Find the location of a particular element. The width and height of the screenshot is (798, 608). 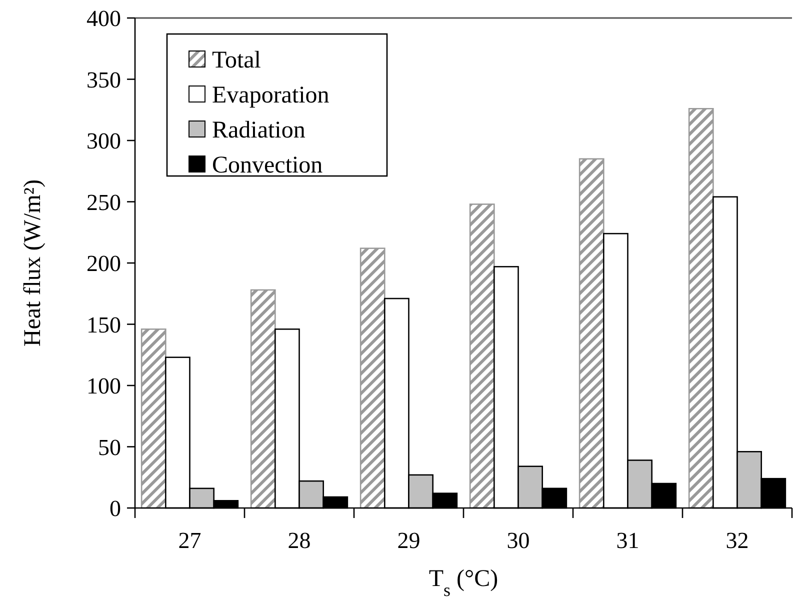

x-tick-label: 29 is located at coordinates (408, 540).